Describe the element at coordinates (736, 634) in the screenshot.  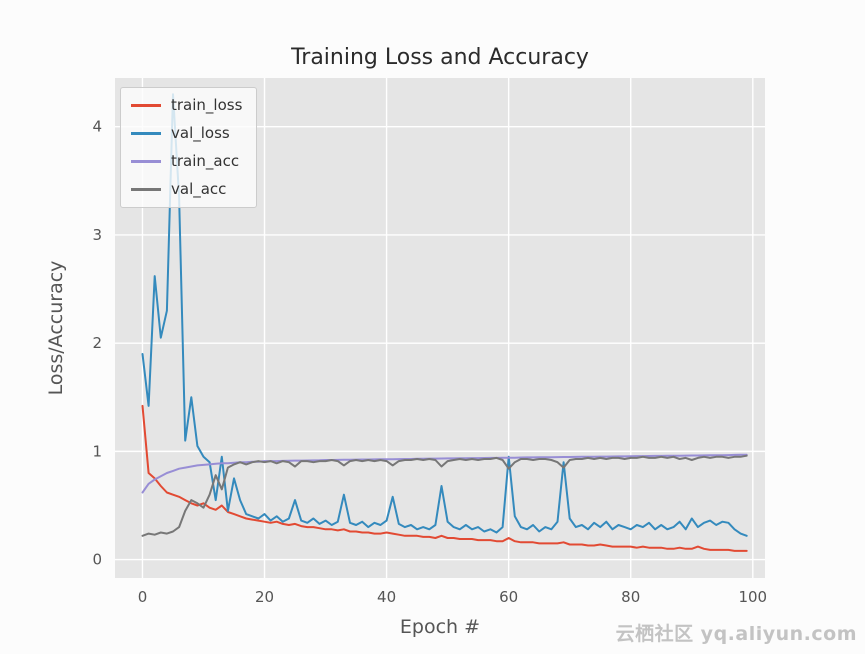
I see `watermark: 云栖社区 yq.aliyun.com` at that location.